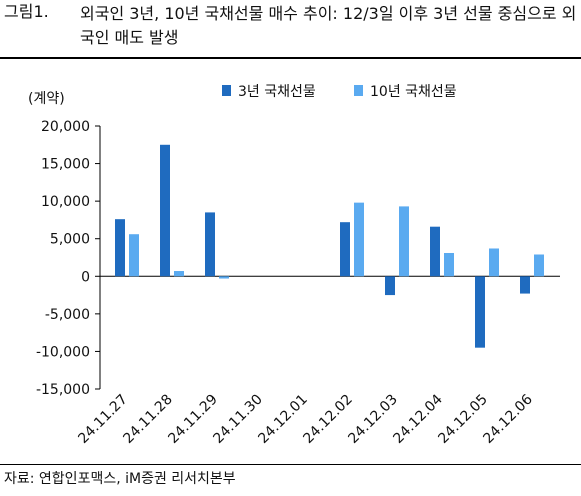 The height and width of the screenshot is (496, 581). What do you see at coordinates (290, 464) in the screenshot?
I see `bottom-rule` at bounding box center [290, 464].